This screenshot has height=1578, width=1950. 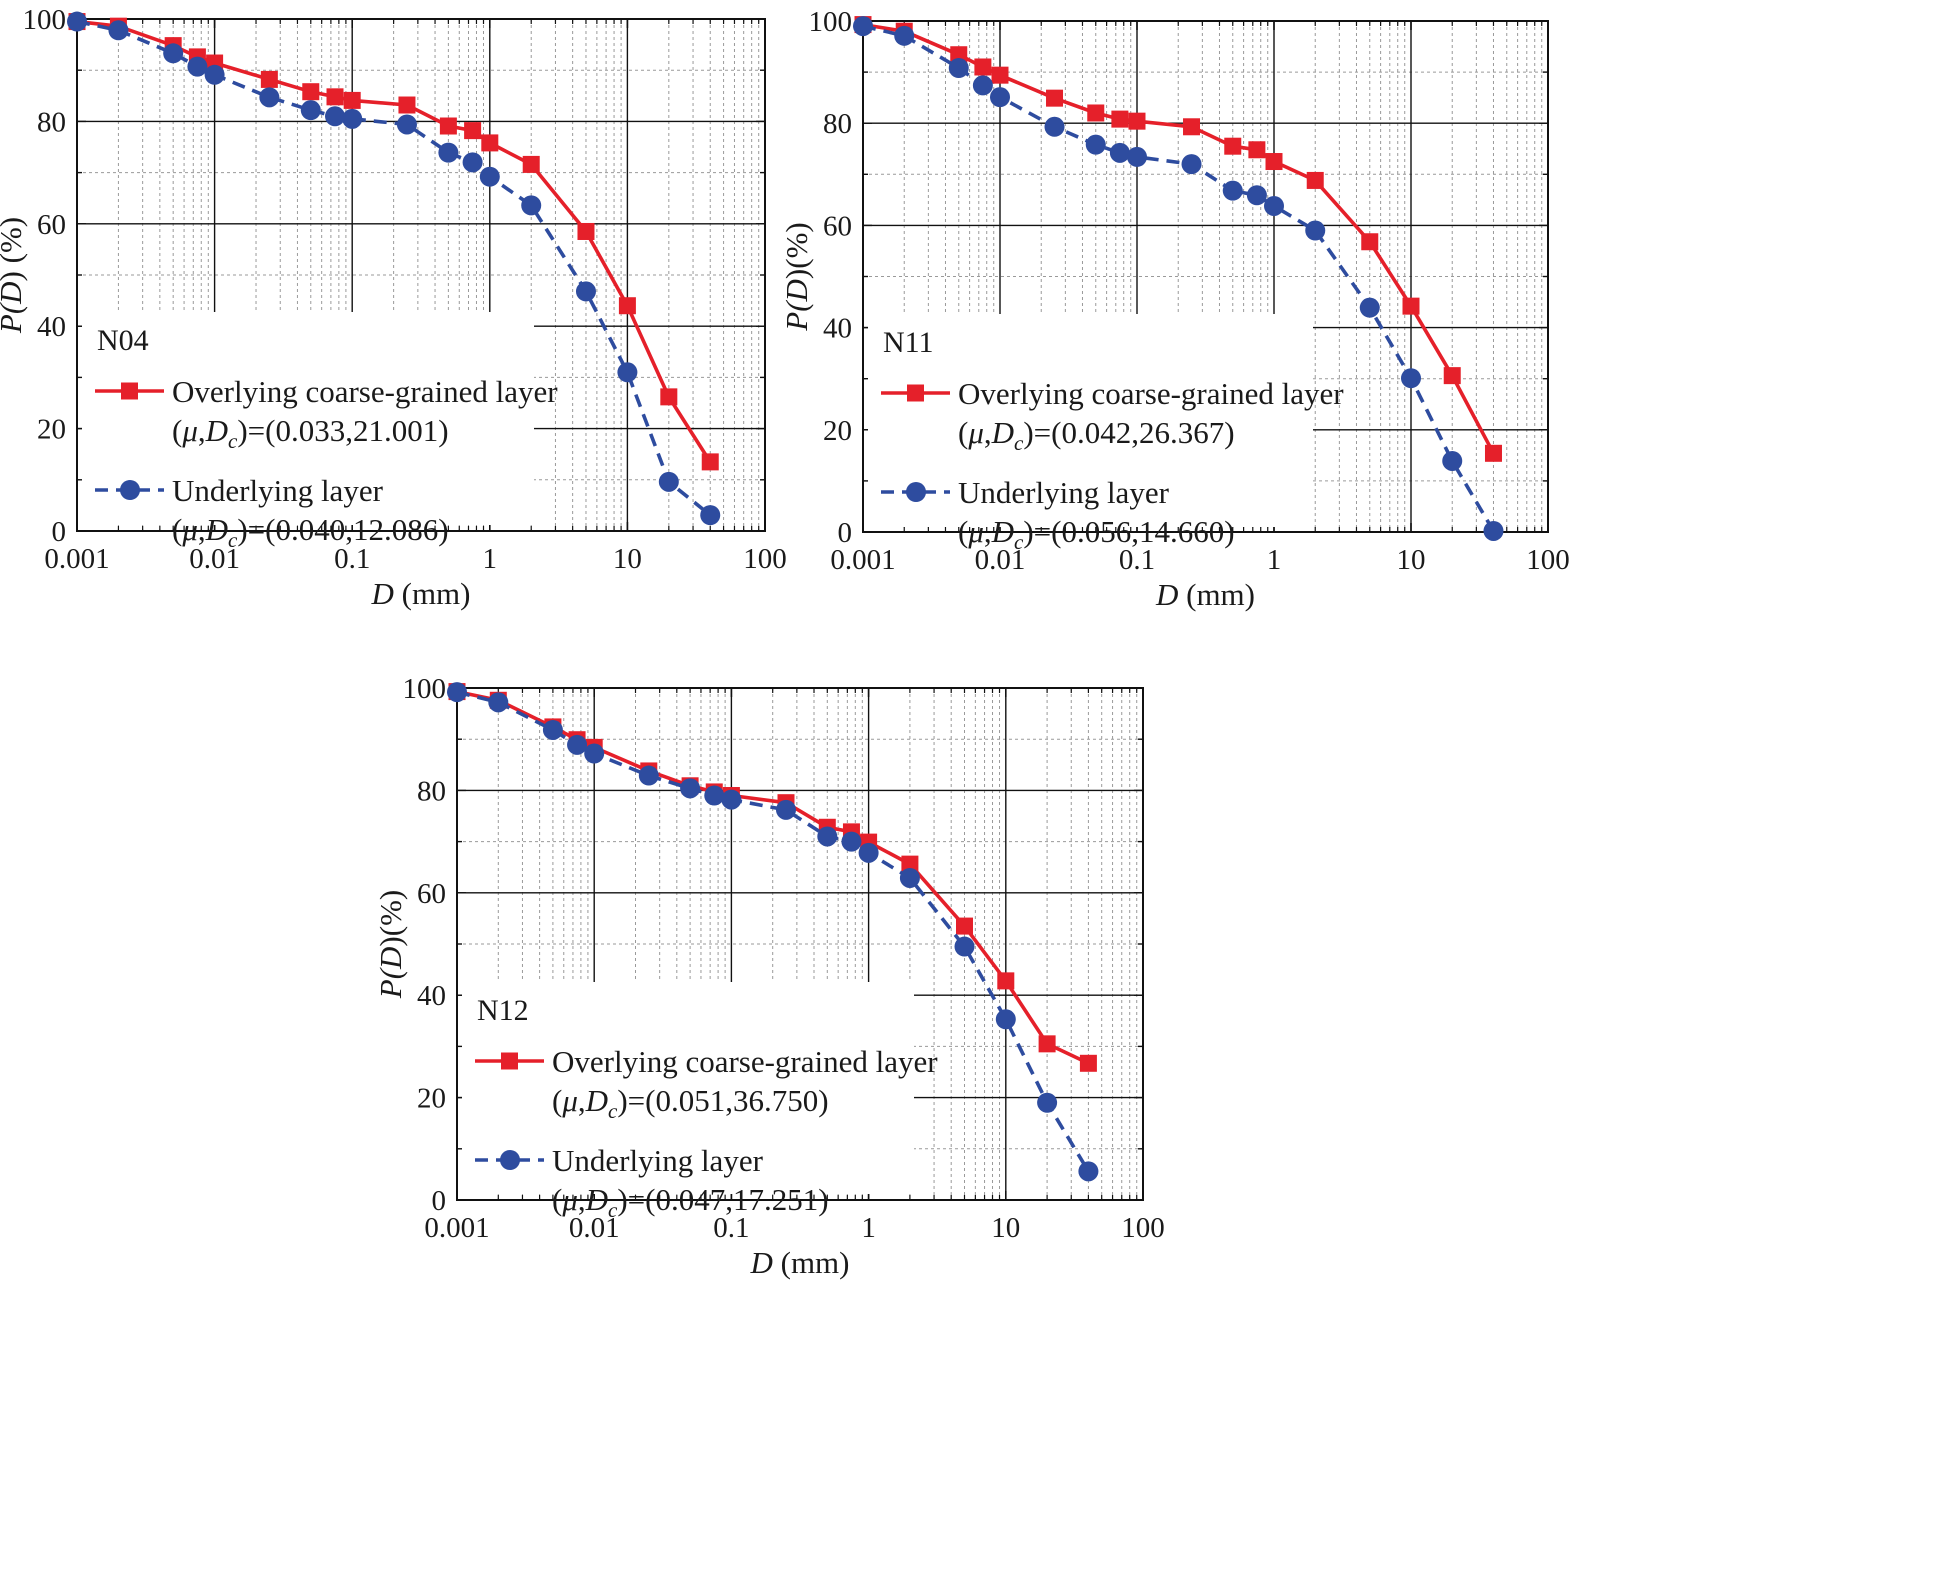 I want to click on panel-label: N12, so click(x=503, y=1010).